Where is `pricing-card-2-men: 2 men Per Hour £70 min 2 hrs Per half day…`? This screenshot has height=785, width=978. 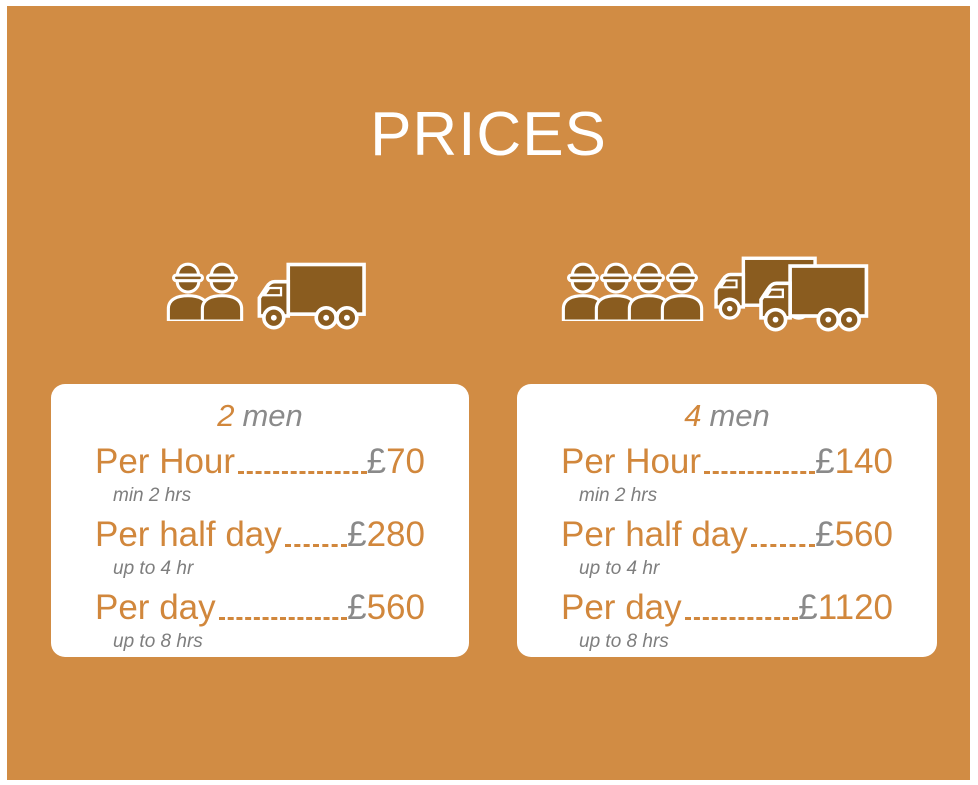
pricing-card-2-men: 2 men Per Hour £70 min 2 hrs Per half day… is located at coordinates (260, 520).